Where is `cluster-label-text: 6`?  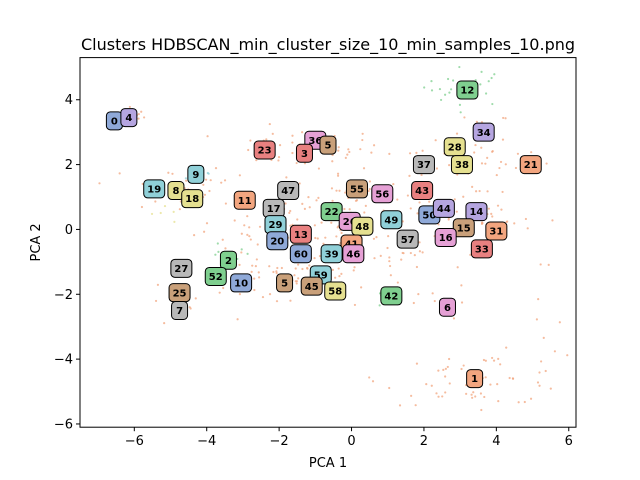
cluster-label-text: 6 is located at coordinates (447, 308).